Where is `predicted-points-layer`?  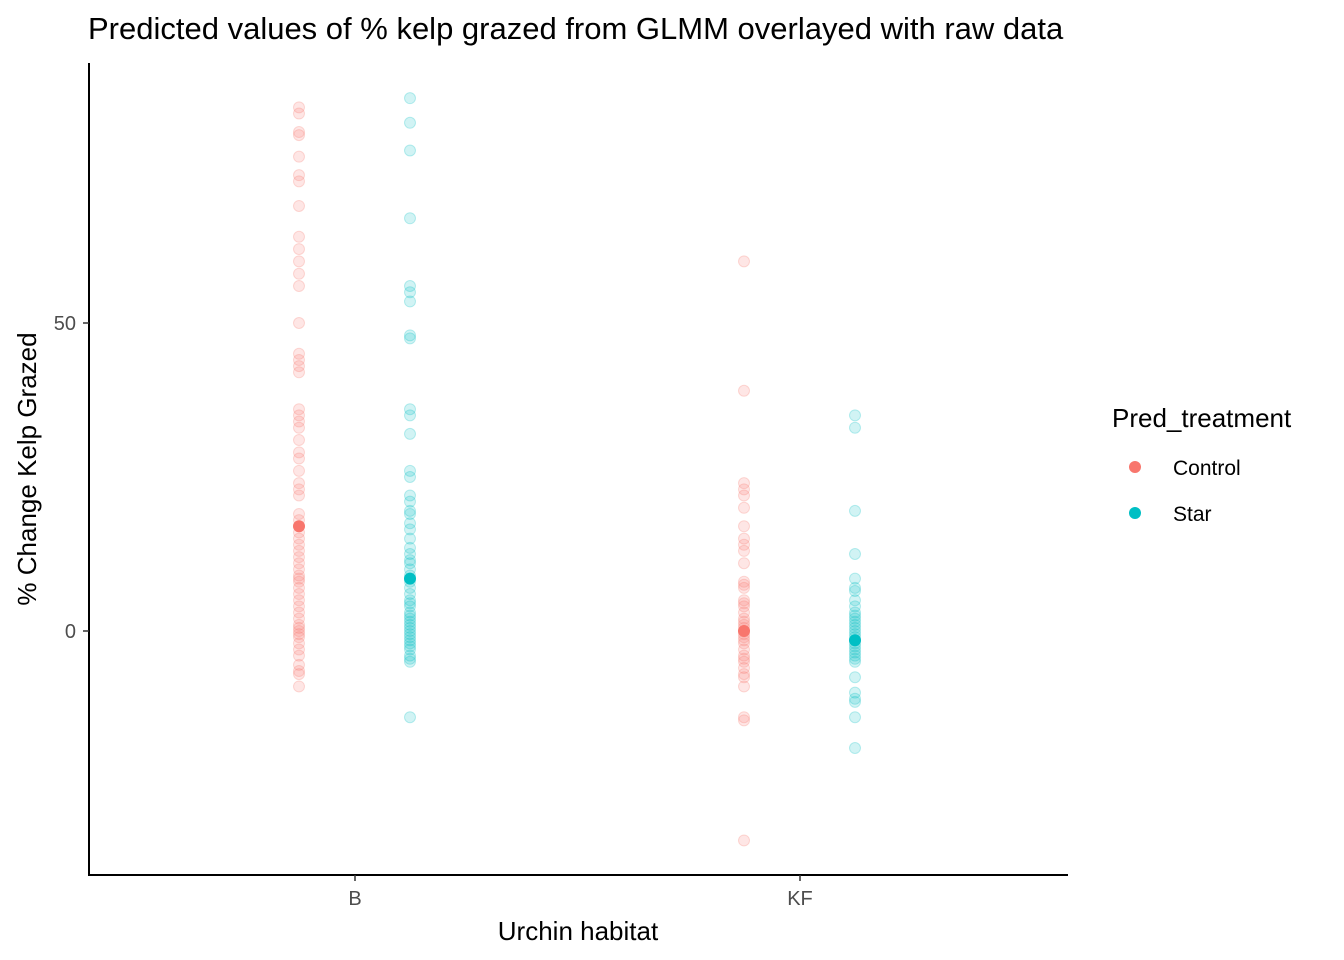
predicted-points-layer is located at coordinates (577, 583).